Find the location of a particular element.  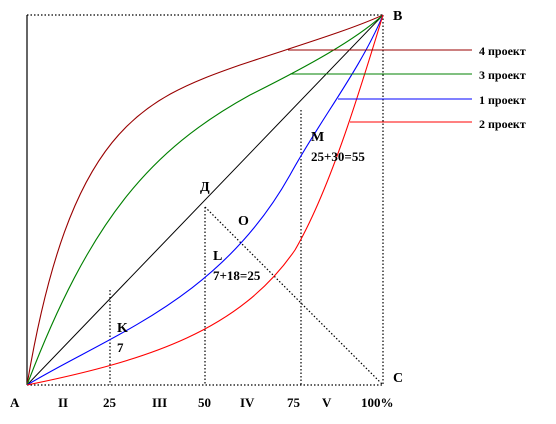

point-label-d: Д is located at coordinates (205, 187).